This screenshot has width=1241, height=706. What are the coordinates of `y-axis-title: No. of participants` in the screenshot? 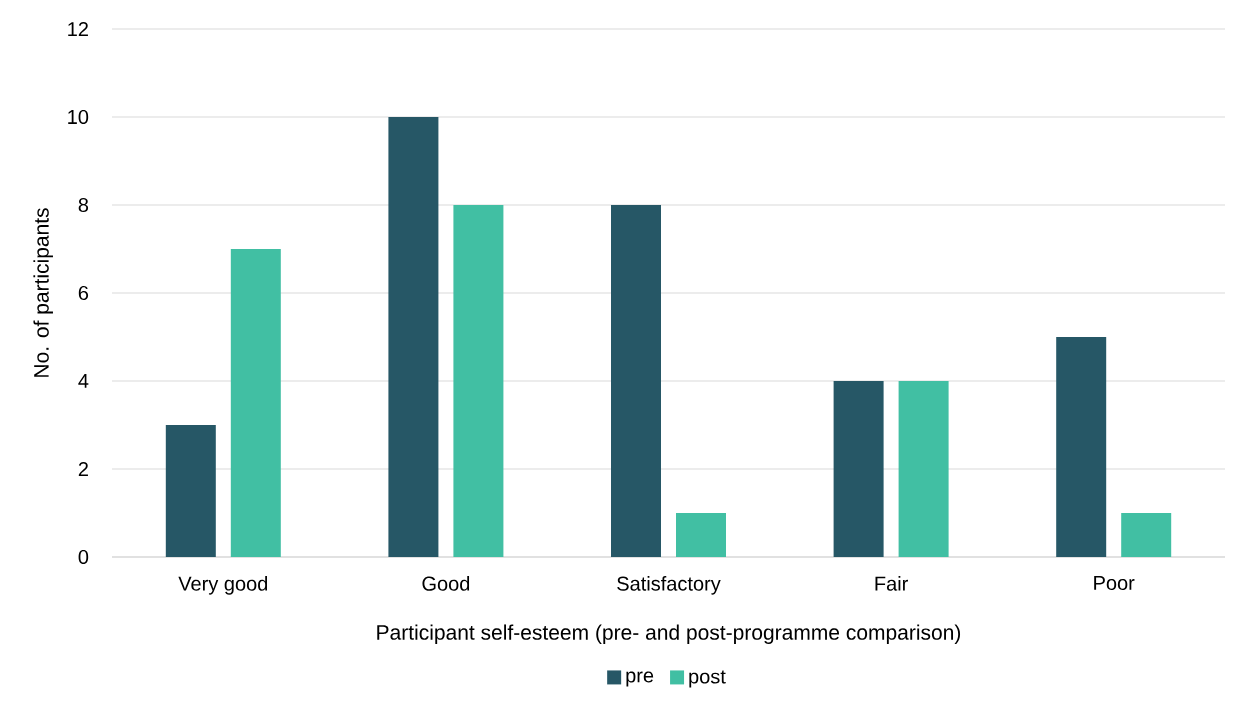 It's located at (43, 292).